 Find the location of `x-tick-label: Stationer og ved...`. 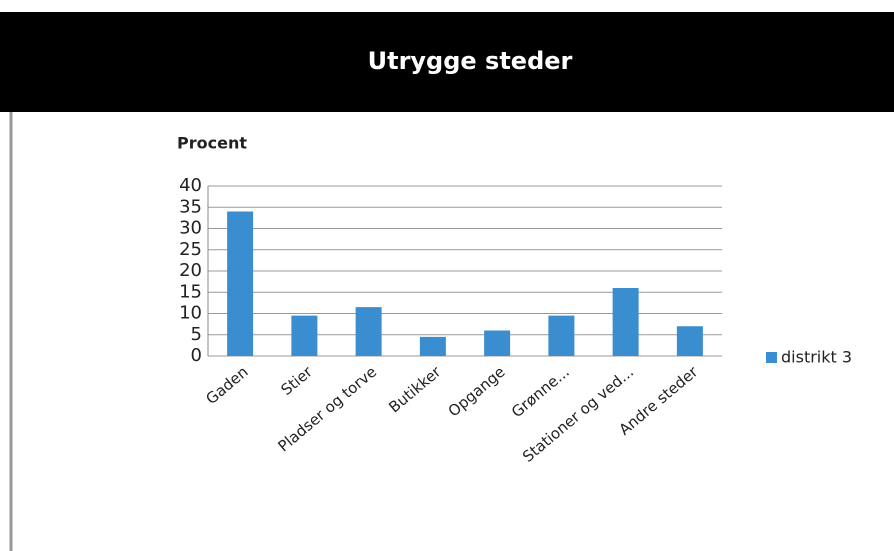

x-tick-label: Stationer og ved... is located at coordinates (578, 414).